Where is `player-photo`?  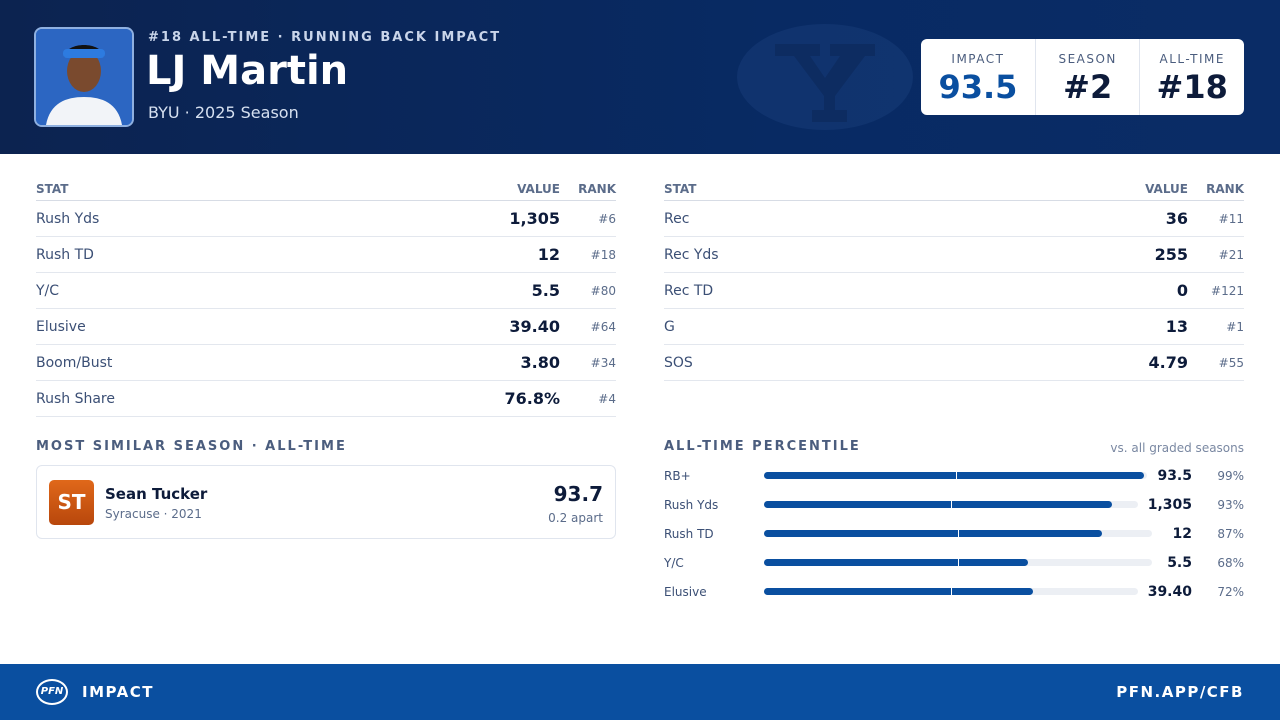
player-photo is located at coordinates (84, 77).